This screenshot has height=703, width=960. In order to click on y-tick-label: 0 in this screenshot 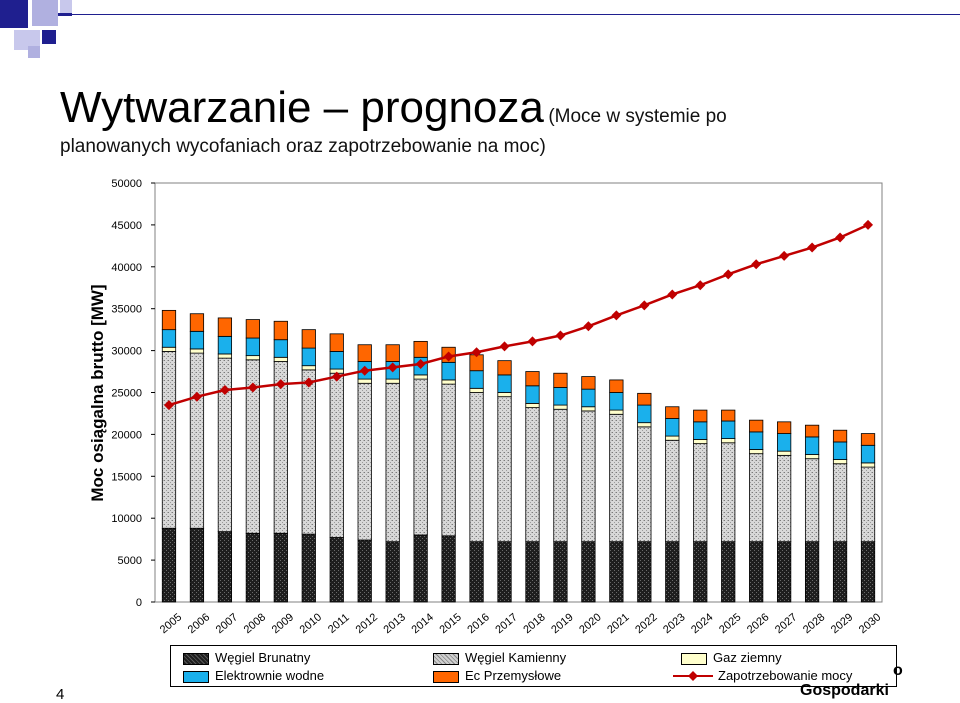, I will do `click(139, 603)`.